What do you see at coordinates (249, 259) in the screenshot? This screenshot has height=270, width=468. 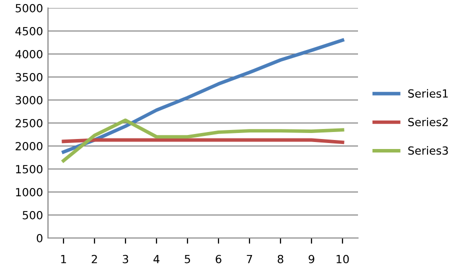 I see `x-tick-label: 7` at bounding box center [249, 259].